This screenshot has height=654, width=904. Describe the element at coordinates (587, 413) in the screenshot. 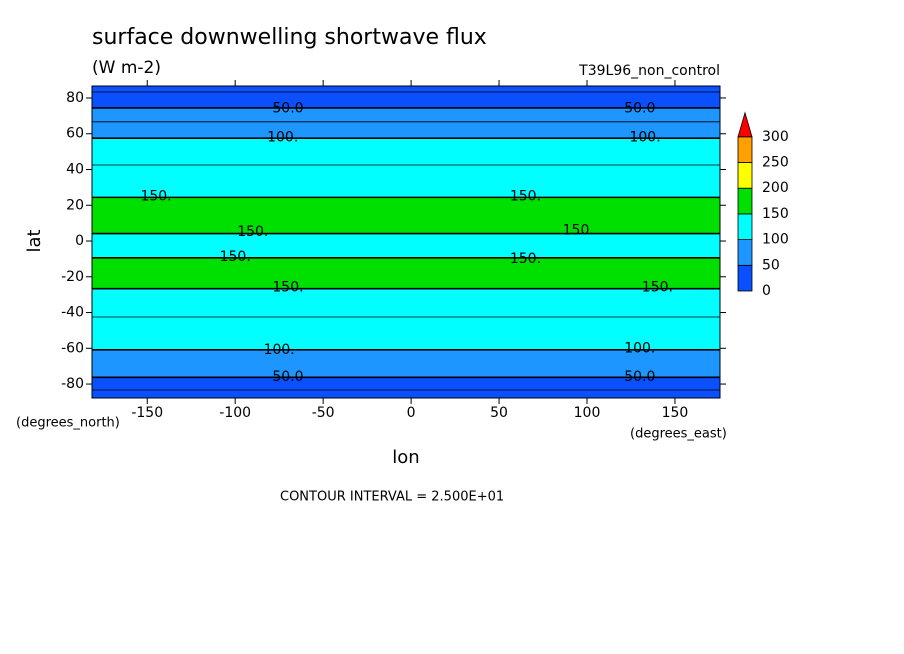

I see `x-tick-label: 100` at that location.